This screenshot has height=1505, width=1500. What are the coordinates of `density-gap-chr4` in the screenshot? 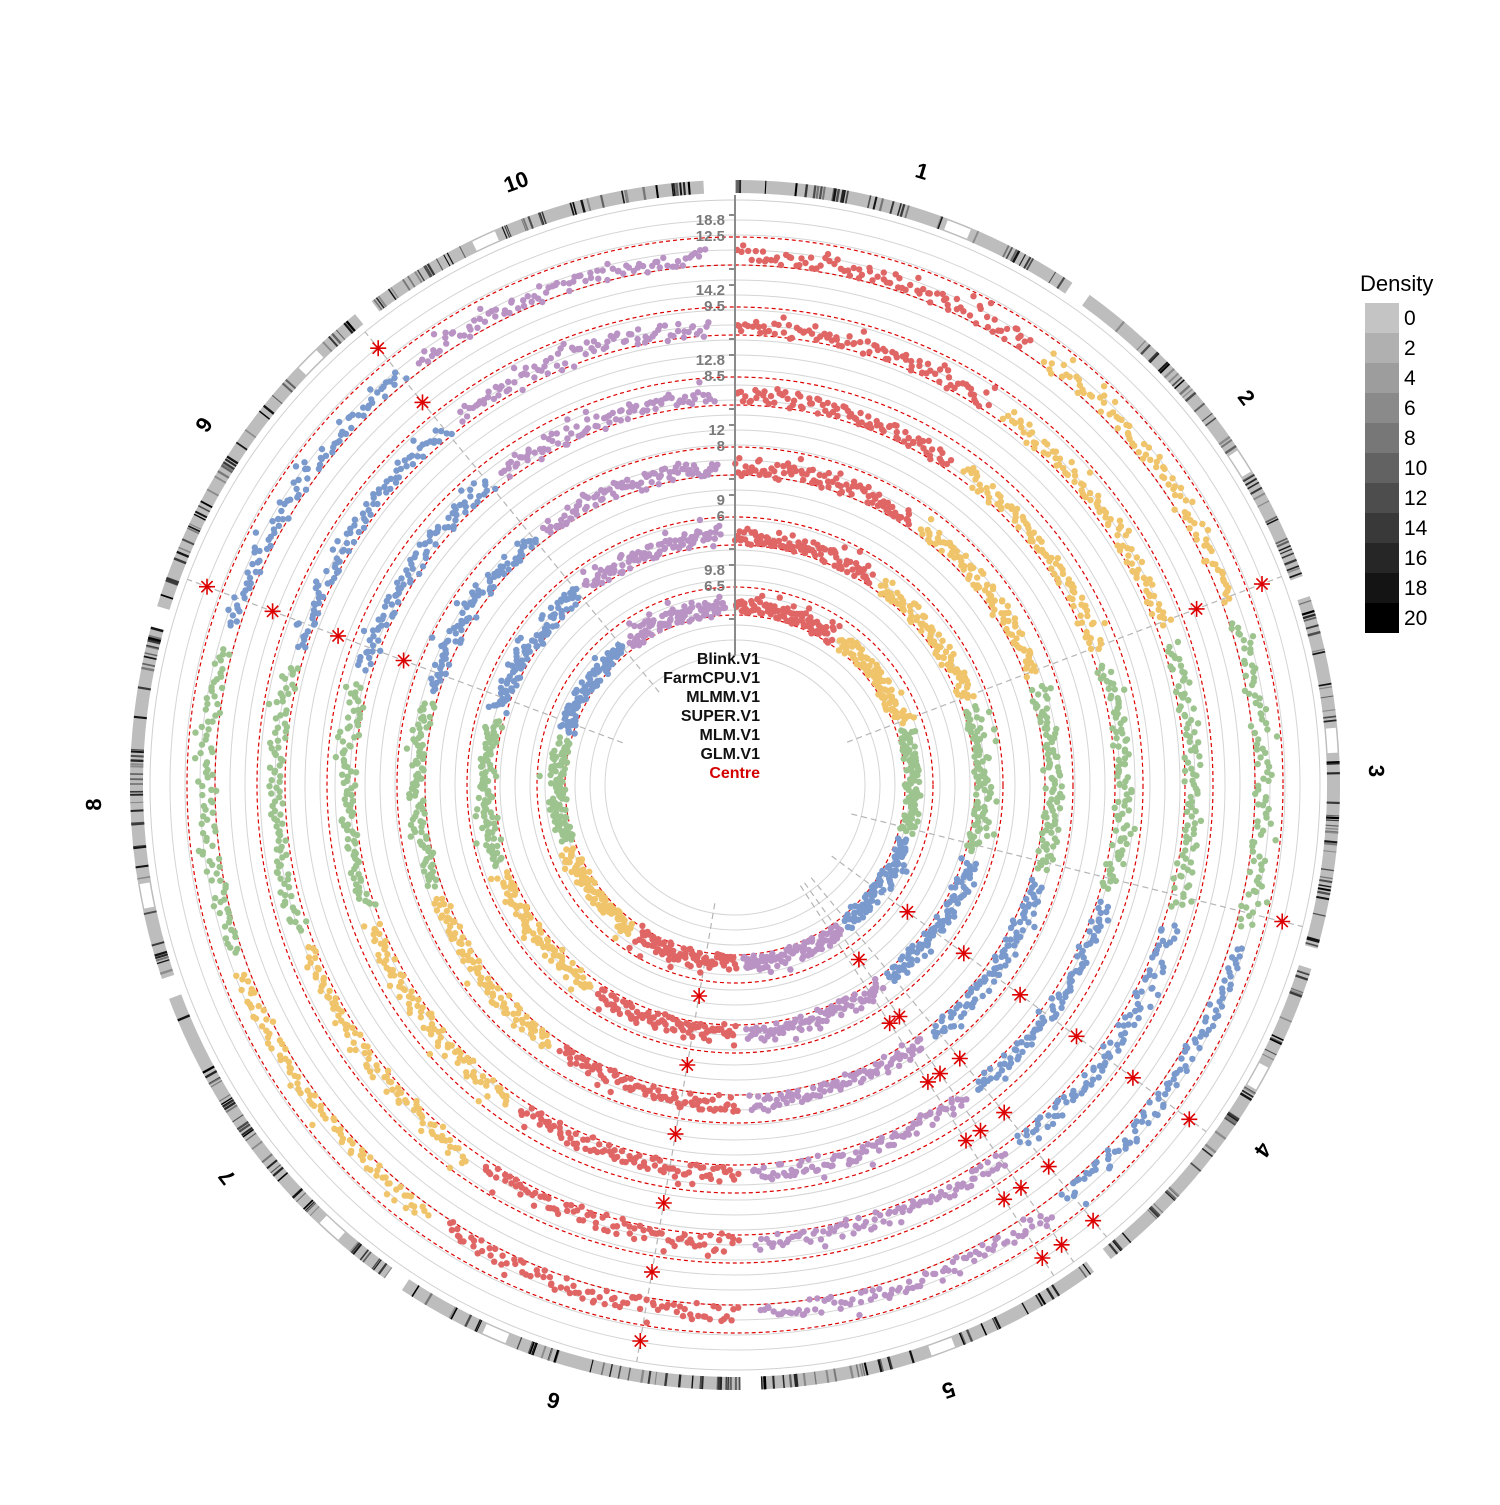 It's located at (1258, 1076).